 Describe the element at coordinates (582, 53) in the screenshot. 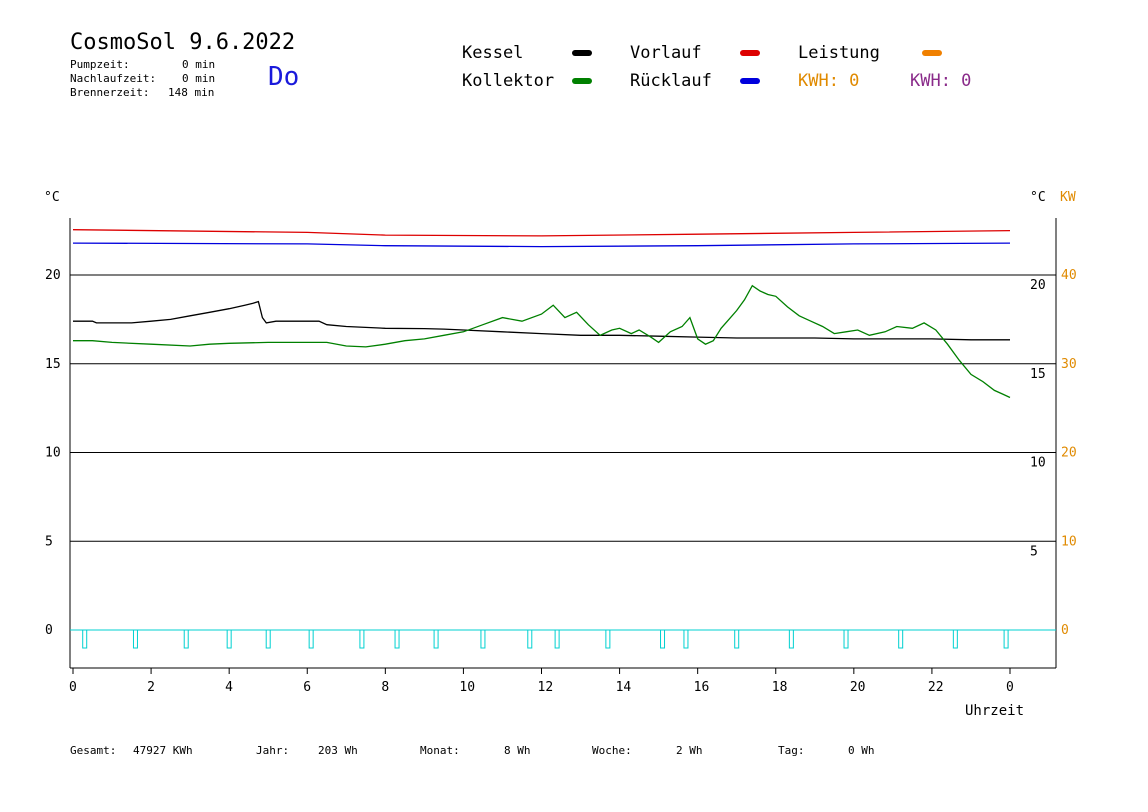

I see `legend-kessel-swatch` at that location.